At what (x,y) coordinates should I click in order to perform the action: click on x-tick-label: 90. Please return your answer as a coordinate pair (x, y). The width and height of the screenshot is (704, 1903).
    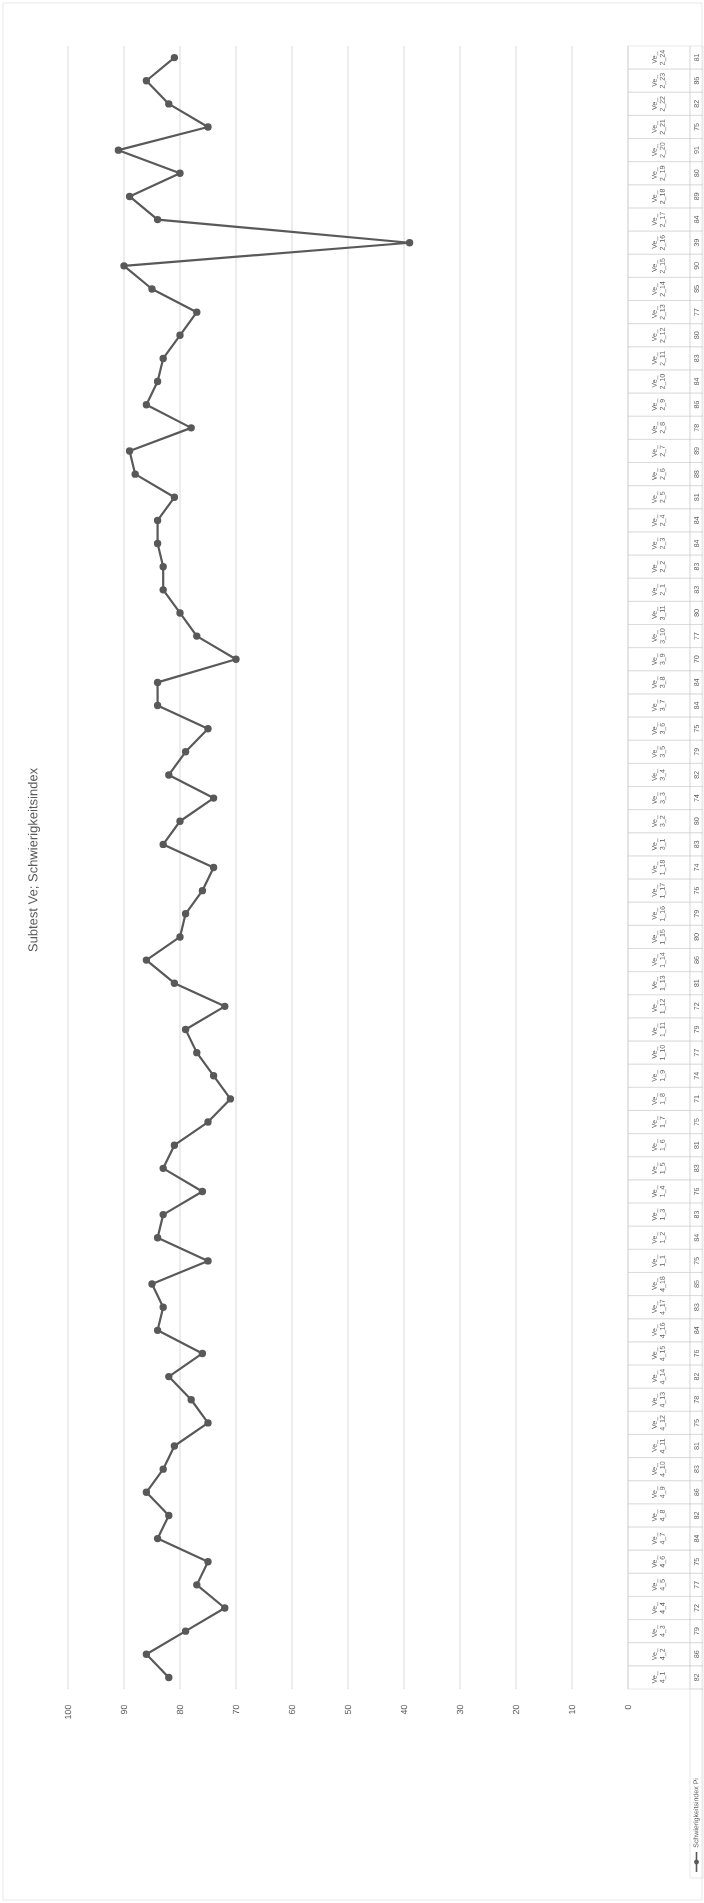
    Looking at the image, I should click on (124, 1709).